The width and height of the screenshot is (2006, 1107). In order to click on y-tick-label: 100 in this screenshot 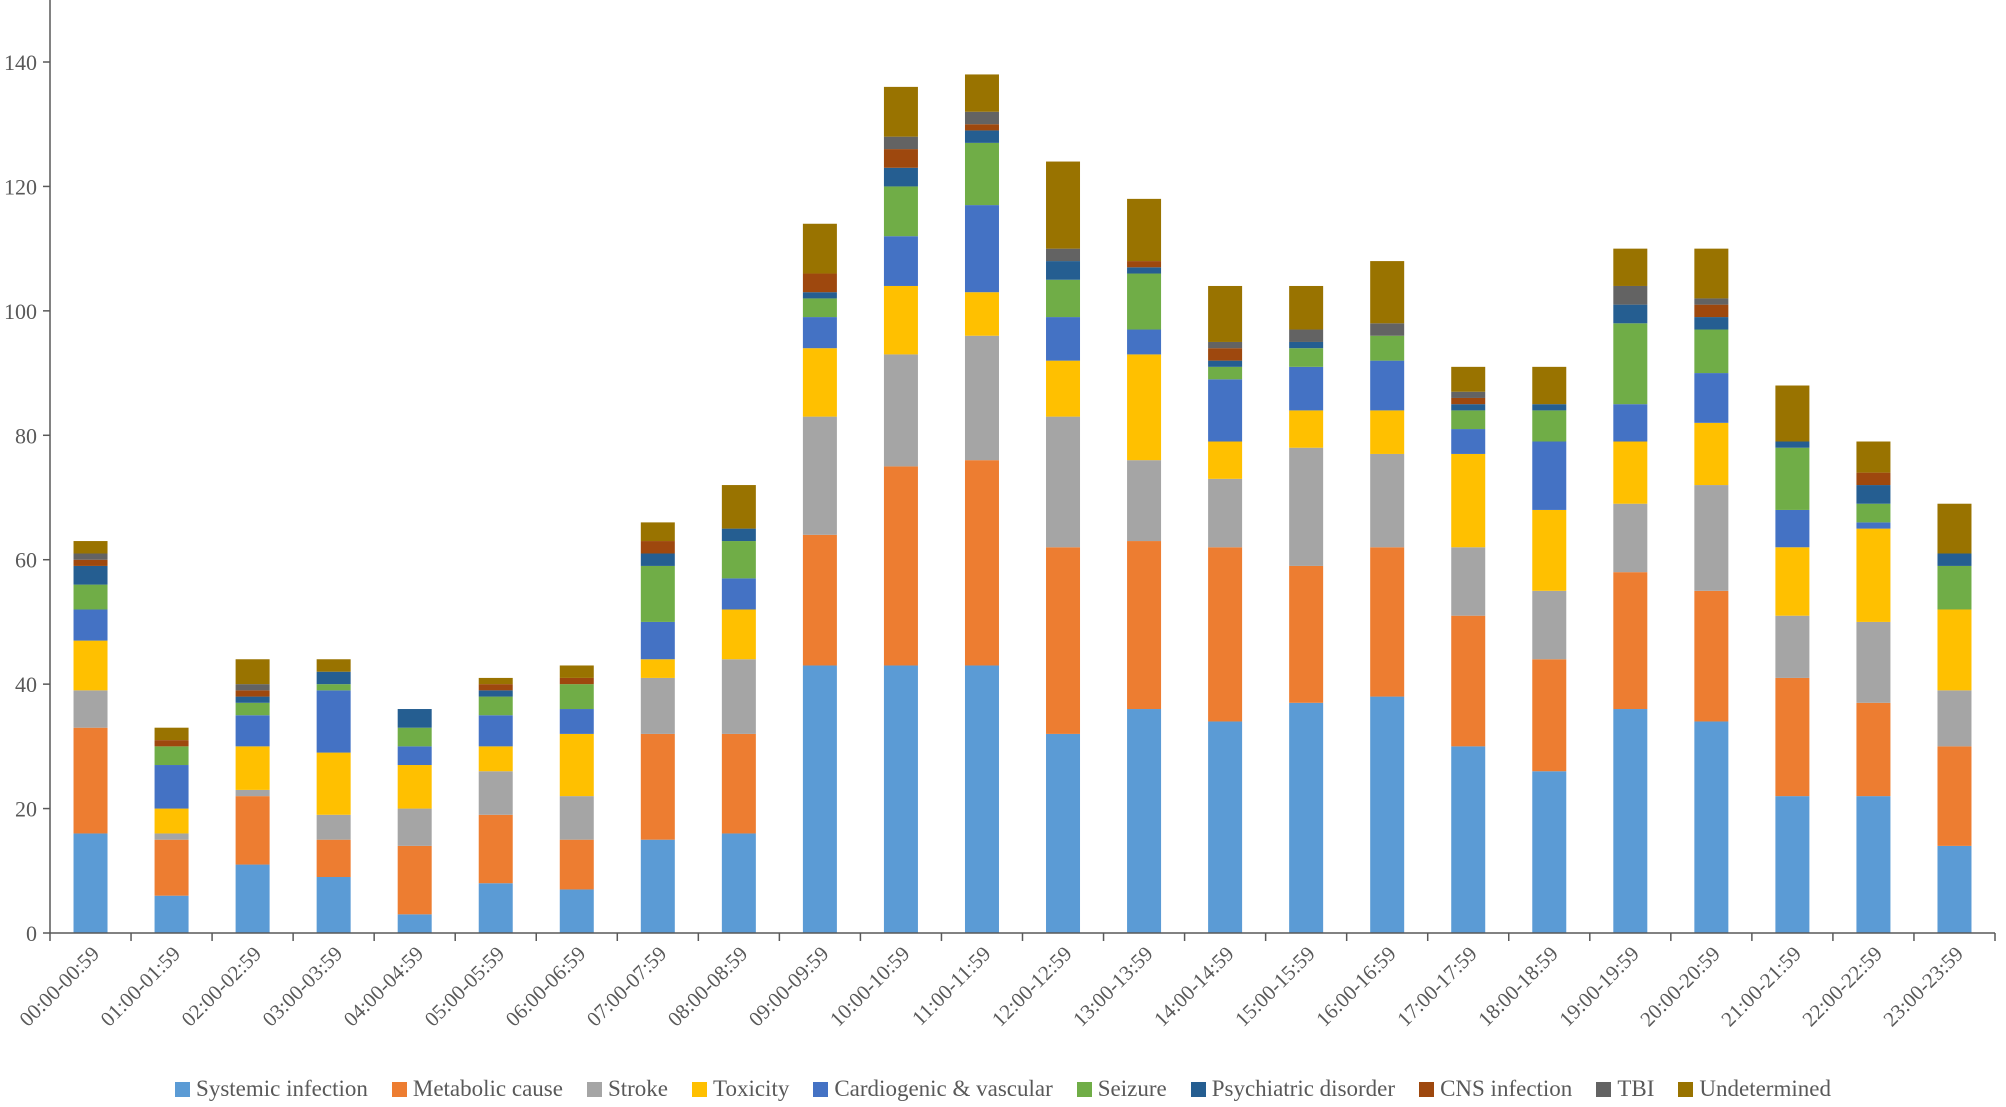, I will do `click(20, 311)`.